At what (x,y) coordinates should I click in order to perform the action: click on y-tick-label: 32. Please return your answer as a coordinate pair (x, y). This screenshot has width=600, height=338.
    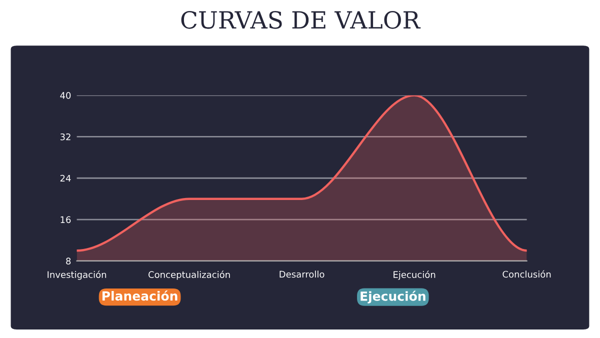
    Looking at the image, I should click on (65, 136).